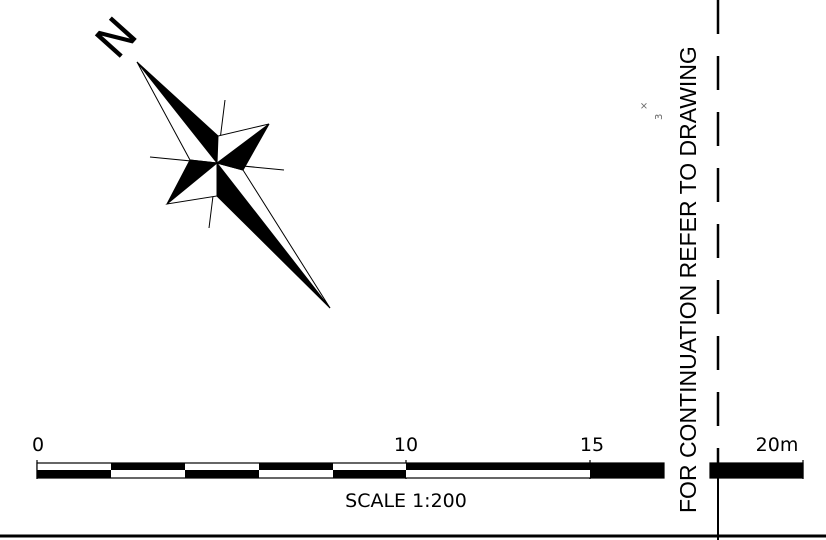 The height and width of the screenshot is (540, 826). I want to click on north-label: N, so click(116, 38).